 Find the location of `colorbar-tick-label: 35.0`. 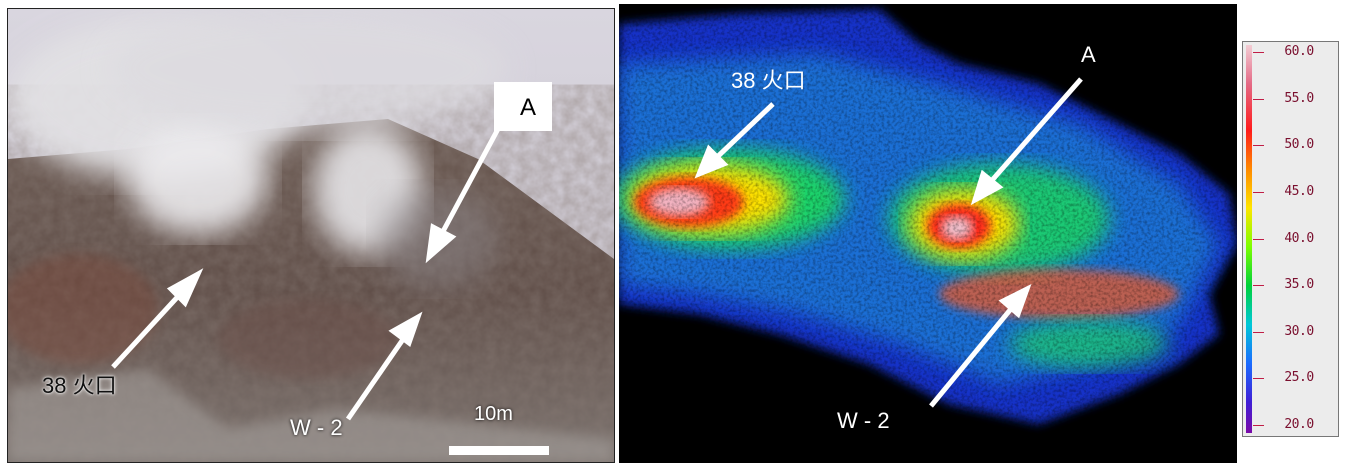

colorbar-tick-label: 35.0 is located at coordinates (1299, 285).